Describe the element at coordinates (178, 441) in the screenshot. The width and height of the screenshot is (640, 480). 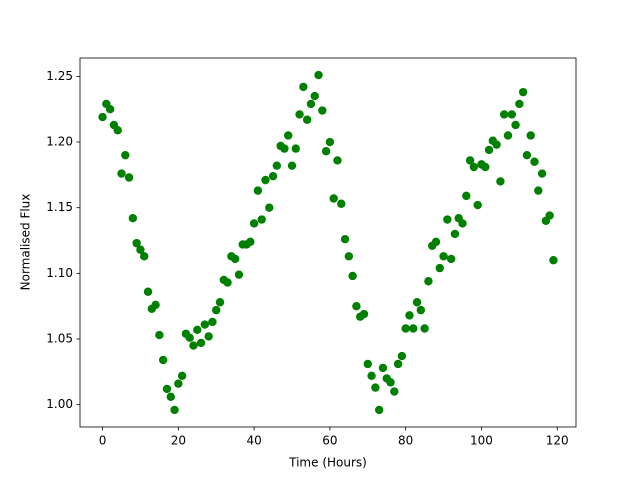
I see `x-tick-label: 20` at that location.